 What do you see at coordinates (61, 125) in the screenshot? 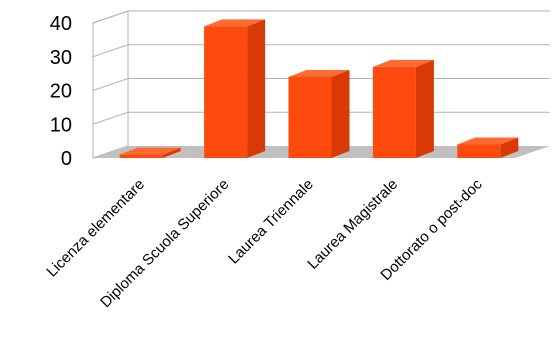
I see `y-tick-label: 10` at bounding box center [61, 125].